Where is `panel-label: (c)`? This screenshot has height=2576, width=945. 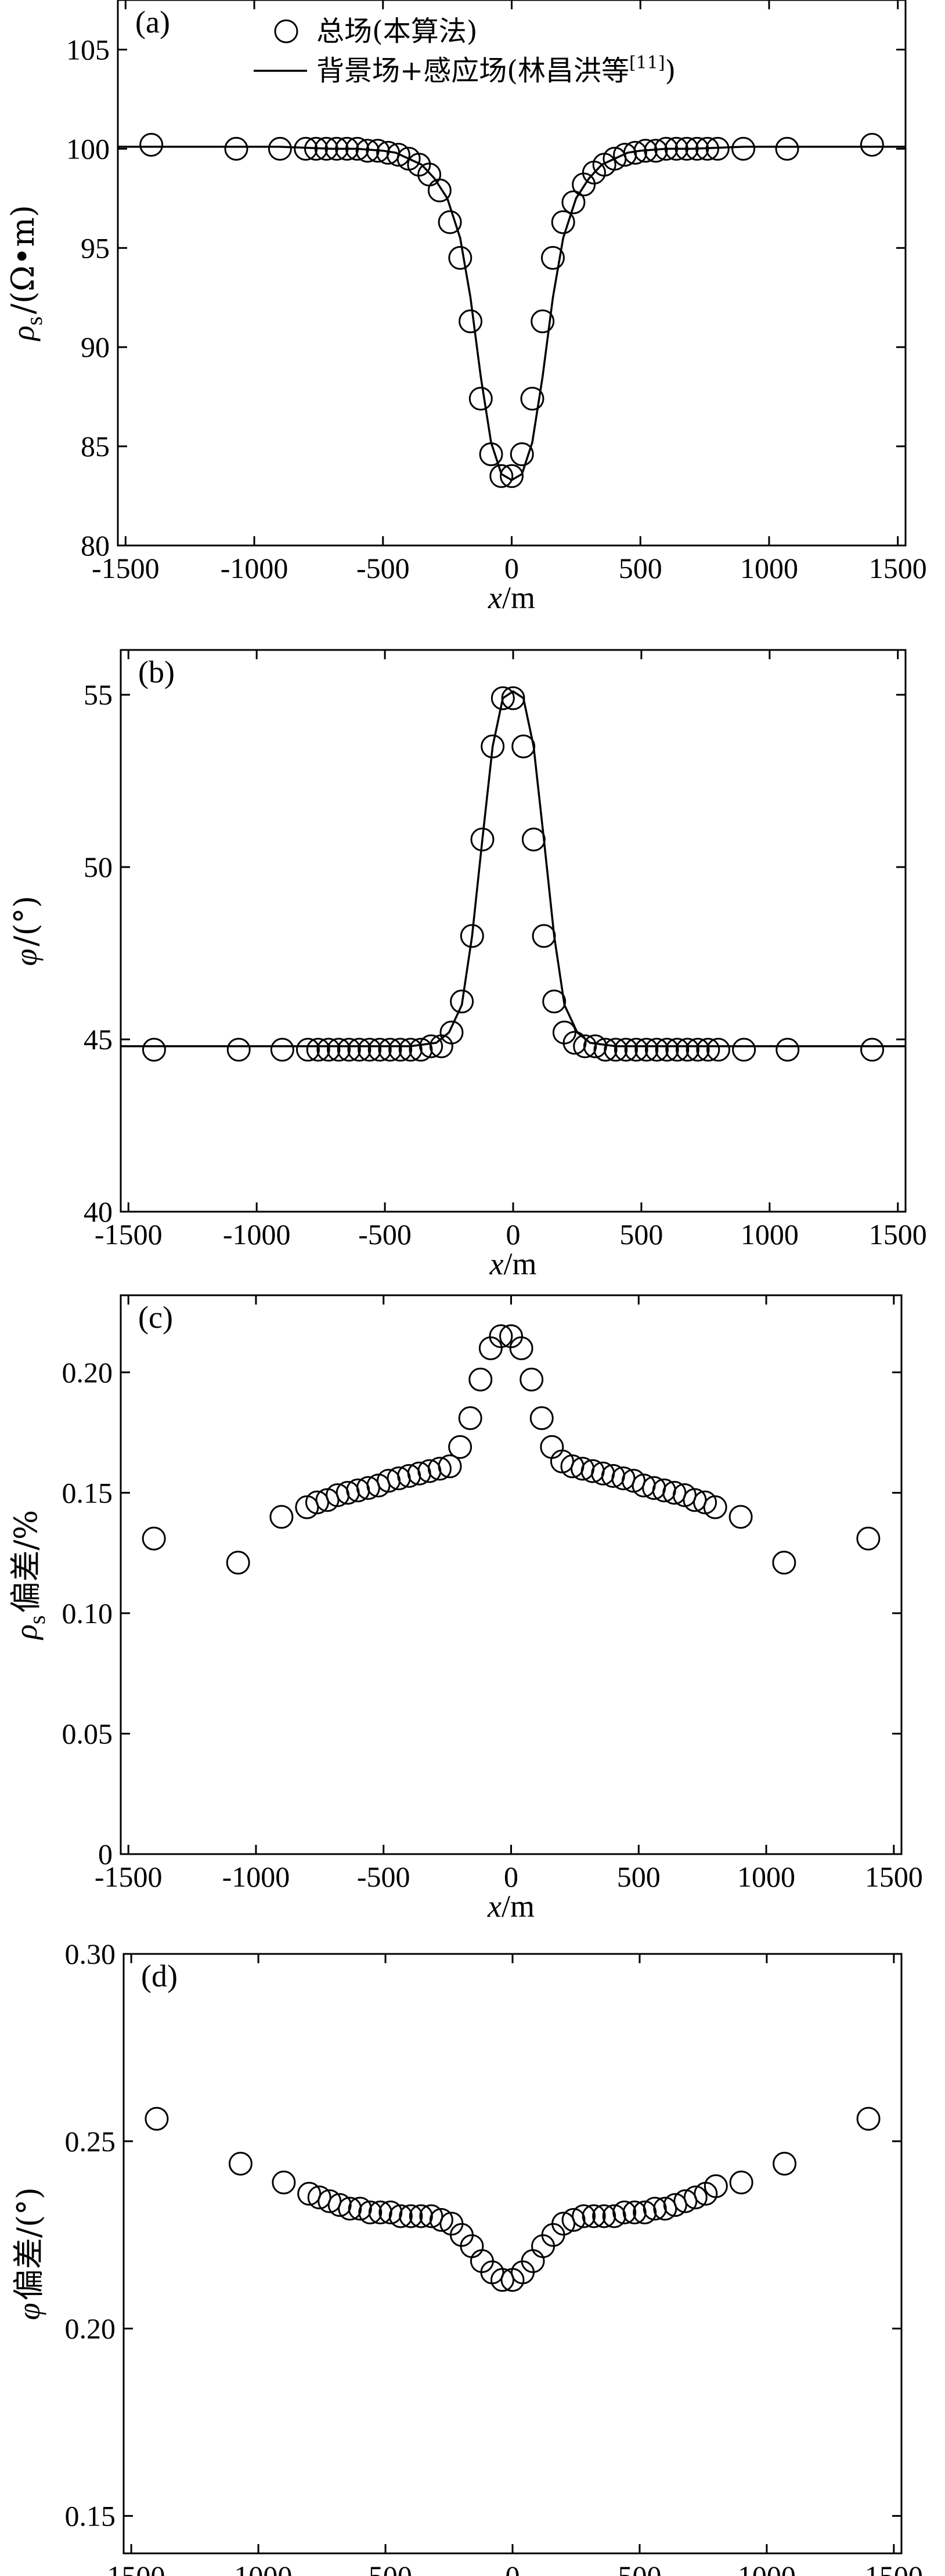 panel-label: (c) is located at coordinates (155, 1317).